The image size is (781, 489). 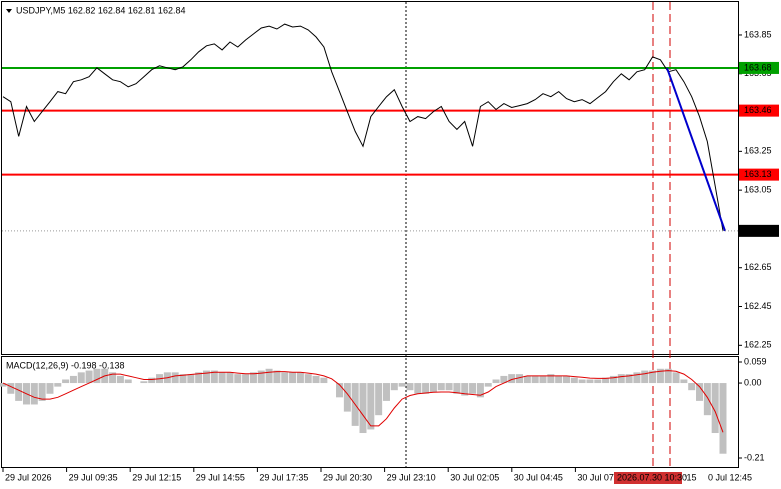 I want to click on current-price-box, so click(x=759, y=230).